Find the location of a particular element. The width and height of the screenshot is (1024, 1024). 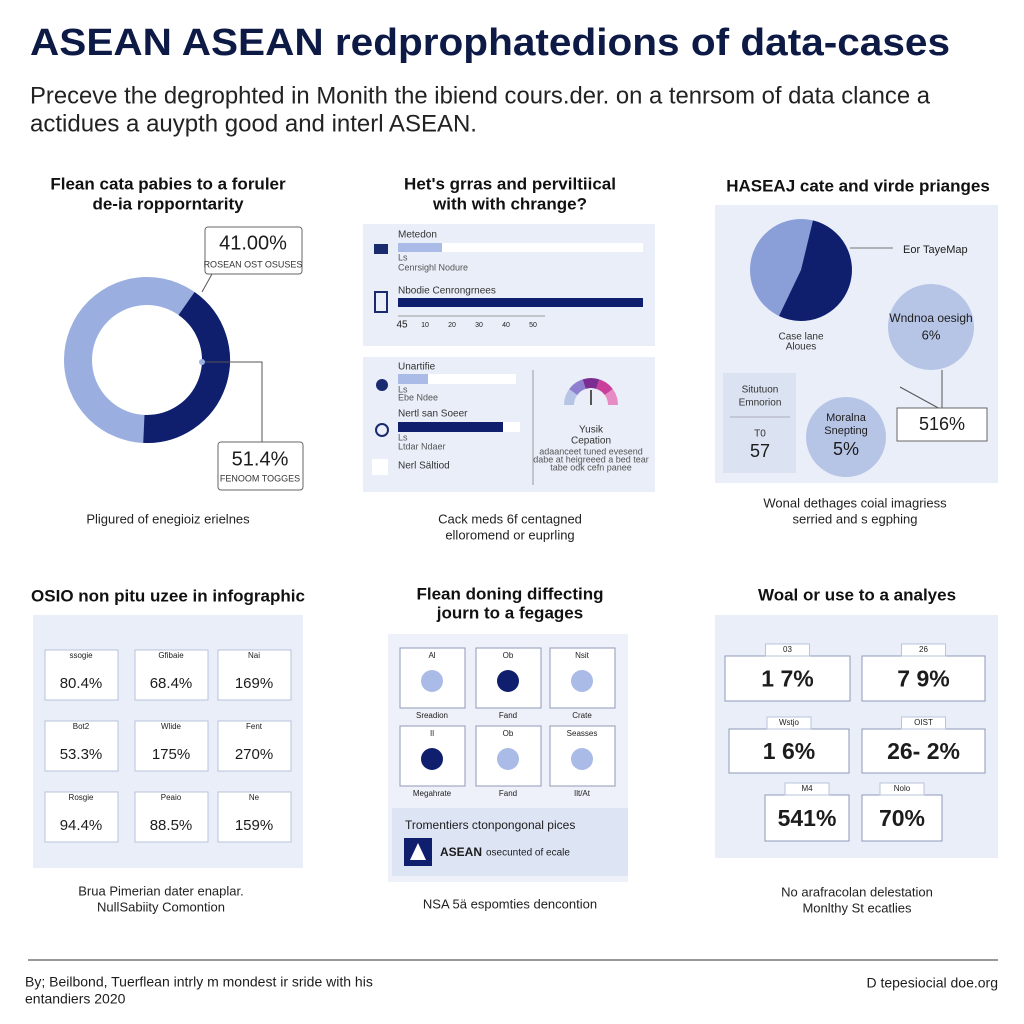

pie-slice is located at coordinates (815, 270).